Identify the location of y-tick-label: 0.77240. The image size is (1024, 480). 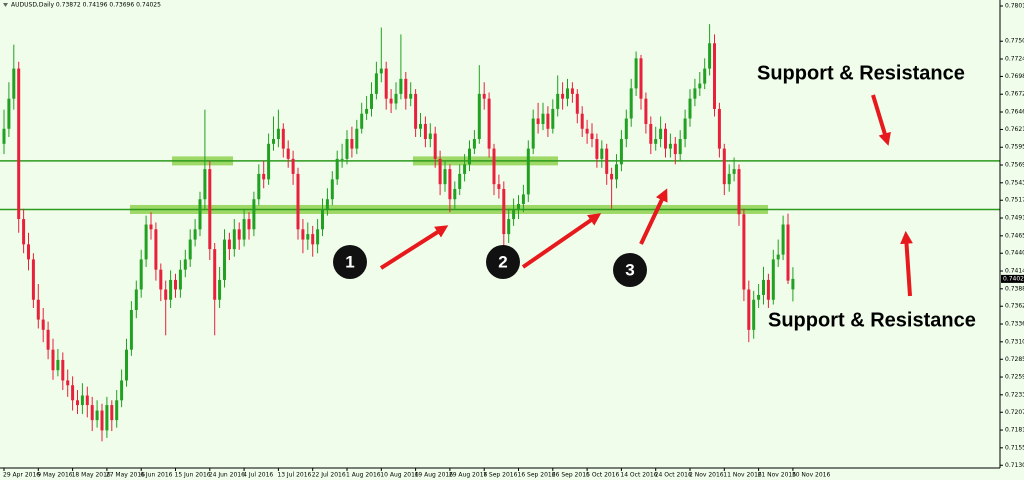
(1014, 59).